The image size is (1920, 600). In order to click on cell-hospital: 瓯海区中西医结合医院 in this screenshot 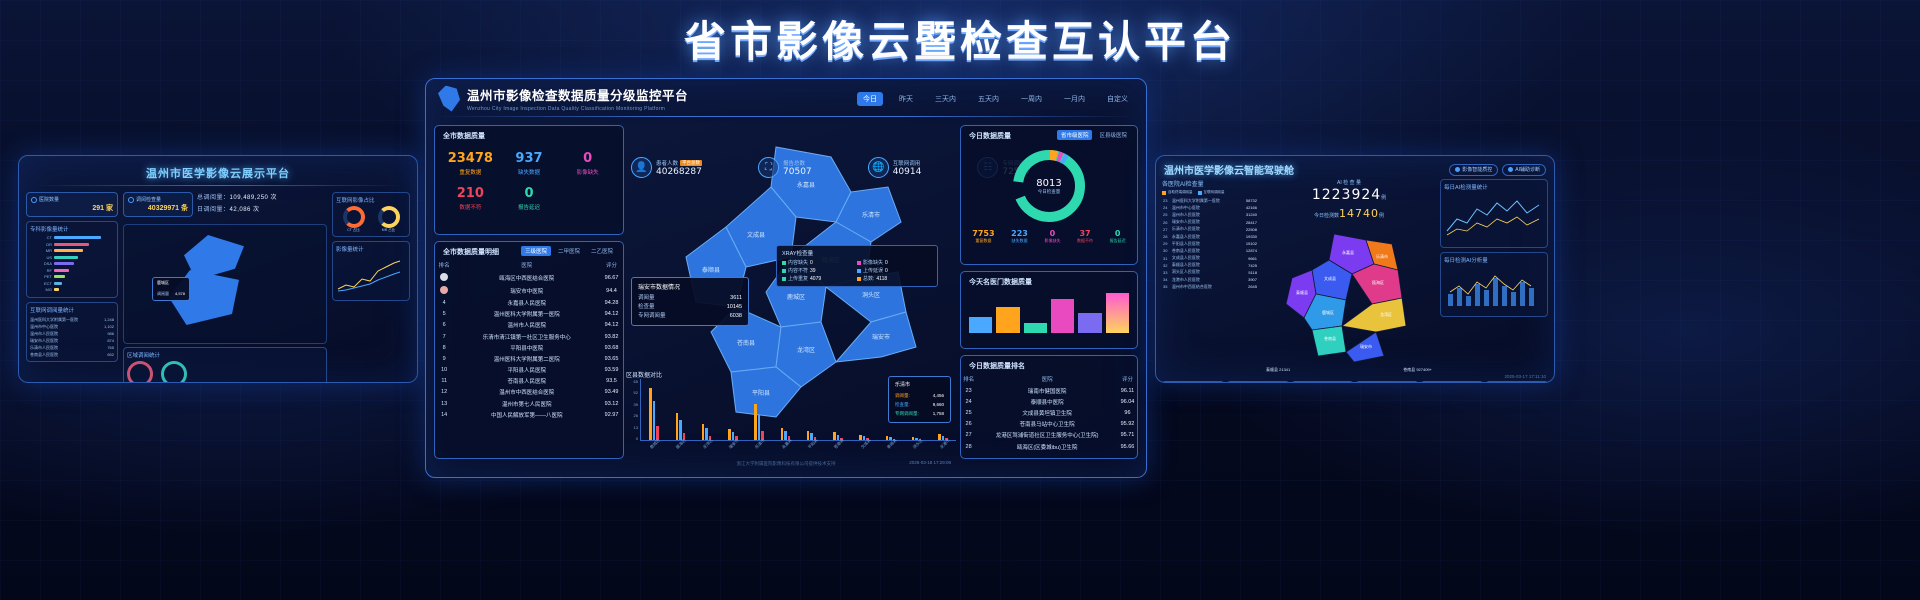, I will do `click(527, 278)`.